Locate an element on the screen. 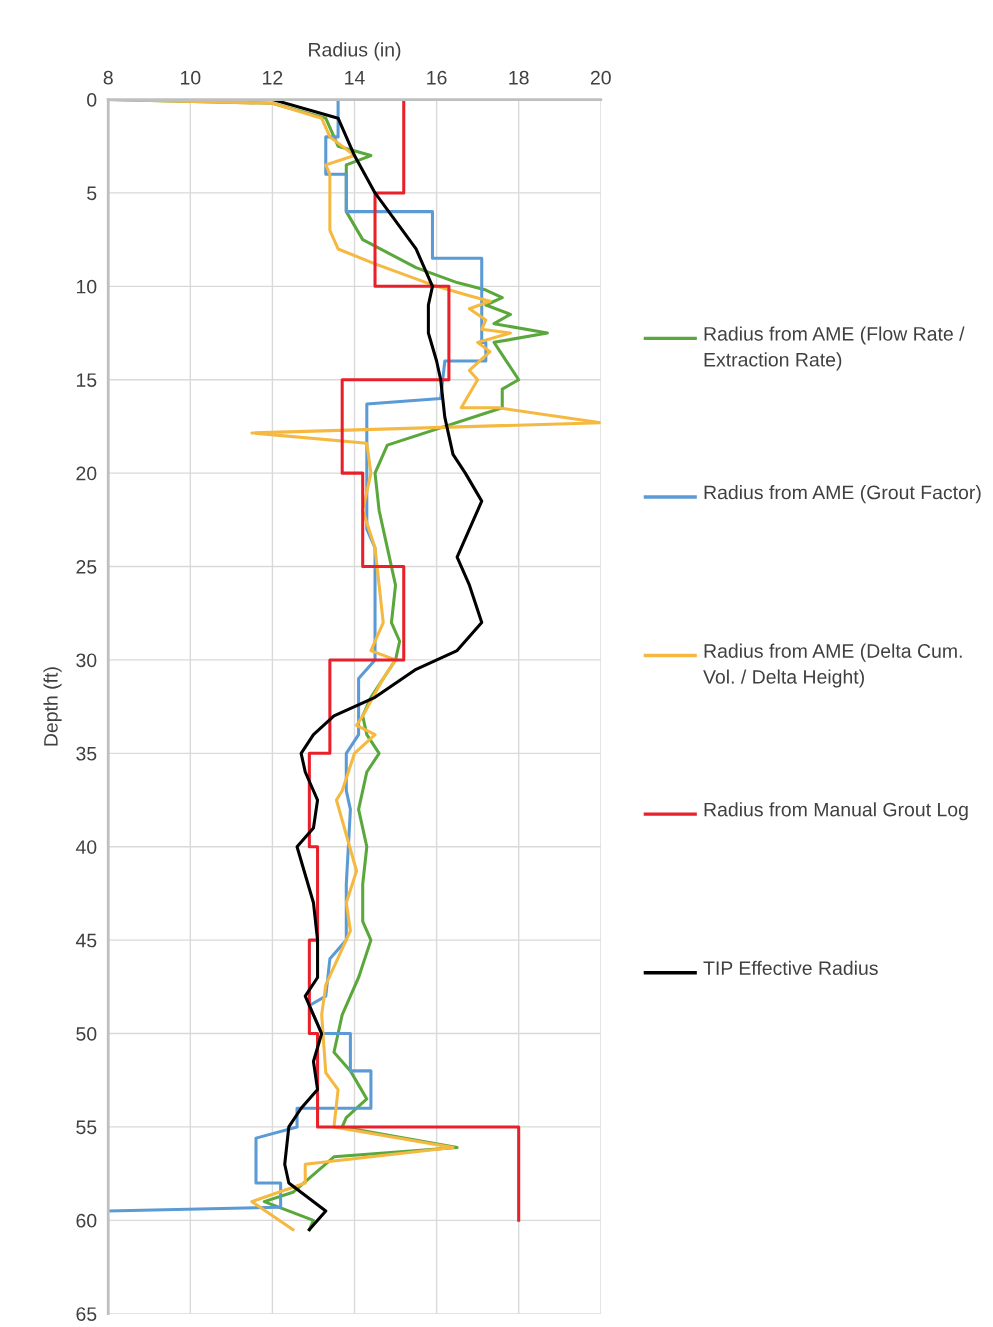 This screenshot has height=1327, width=993. y-tick-label: 10 is located at coordinates (86, 286).